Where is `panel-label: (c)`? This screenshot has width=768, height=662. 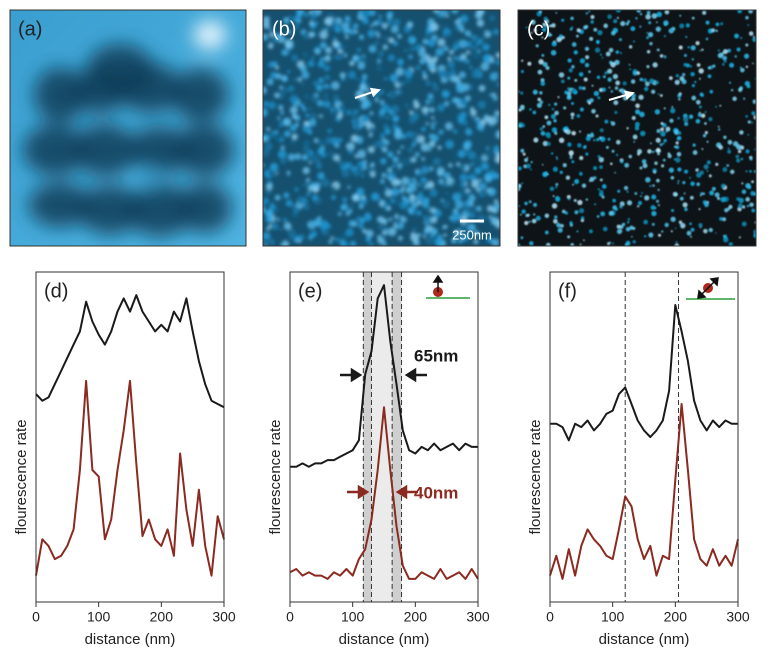 panel-label: (c) is located at coordinates (538, 29).